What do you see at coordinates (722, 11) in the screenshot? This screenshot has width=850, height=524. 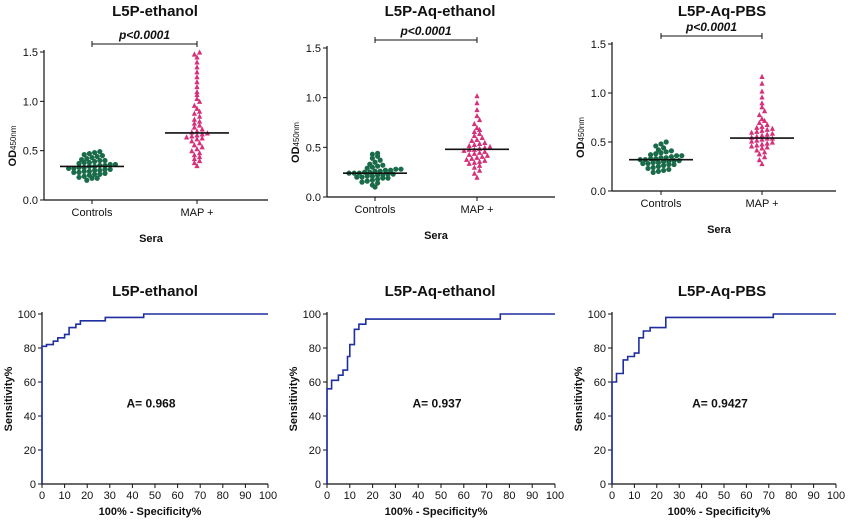 I see `chart-title: L5P-Aq-PBS` at bounding box center [722, 11].